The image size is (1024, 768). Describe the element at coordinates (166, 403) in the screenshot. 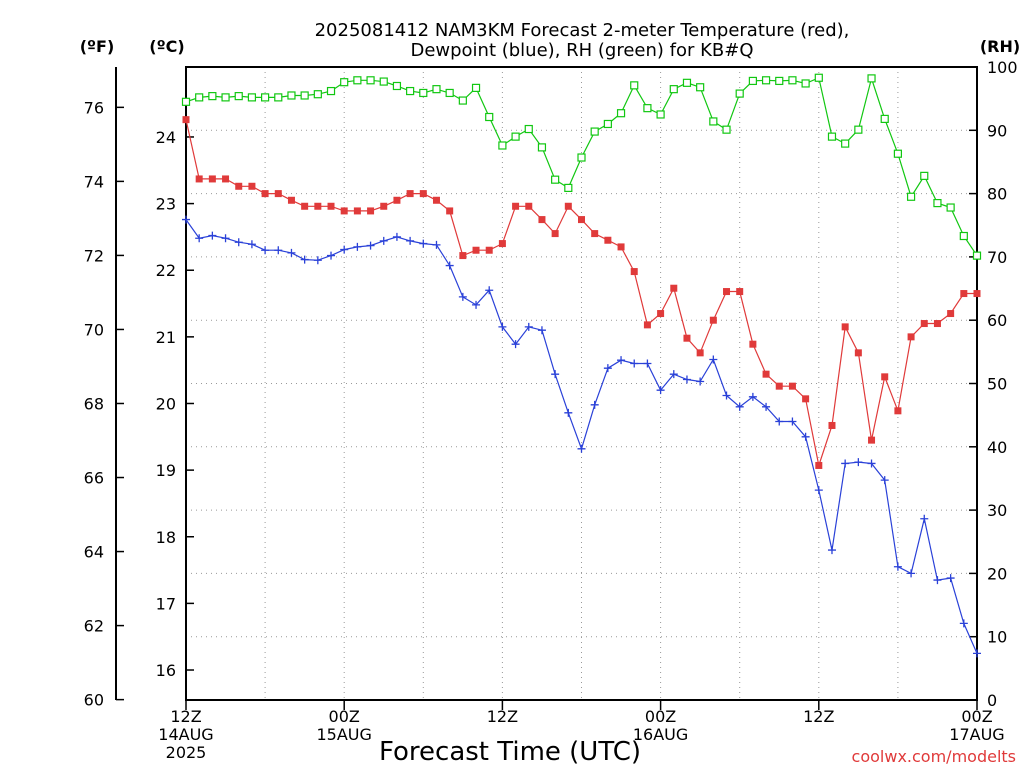

I see `celsius-tick-label: 20` at that location.